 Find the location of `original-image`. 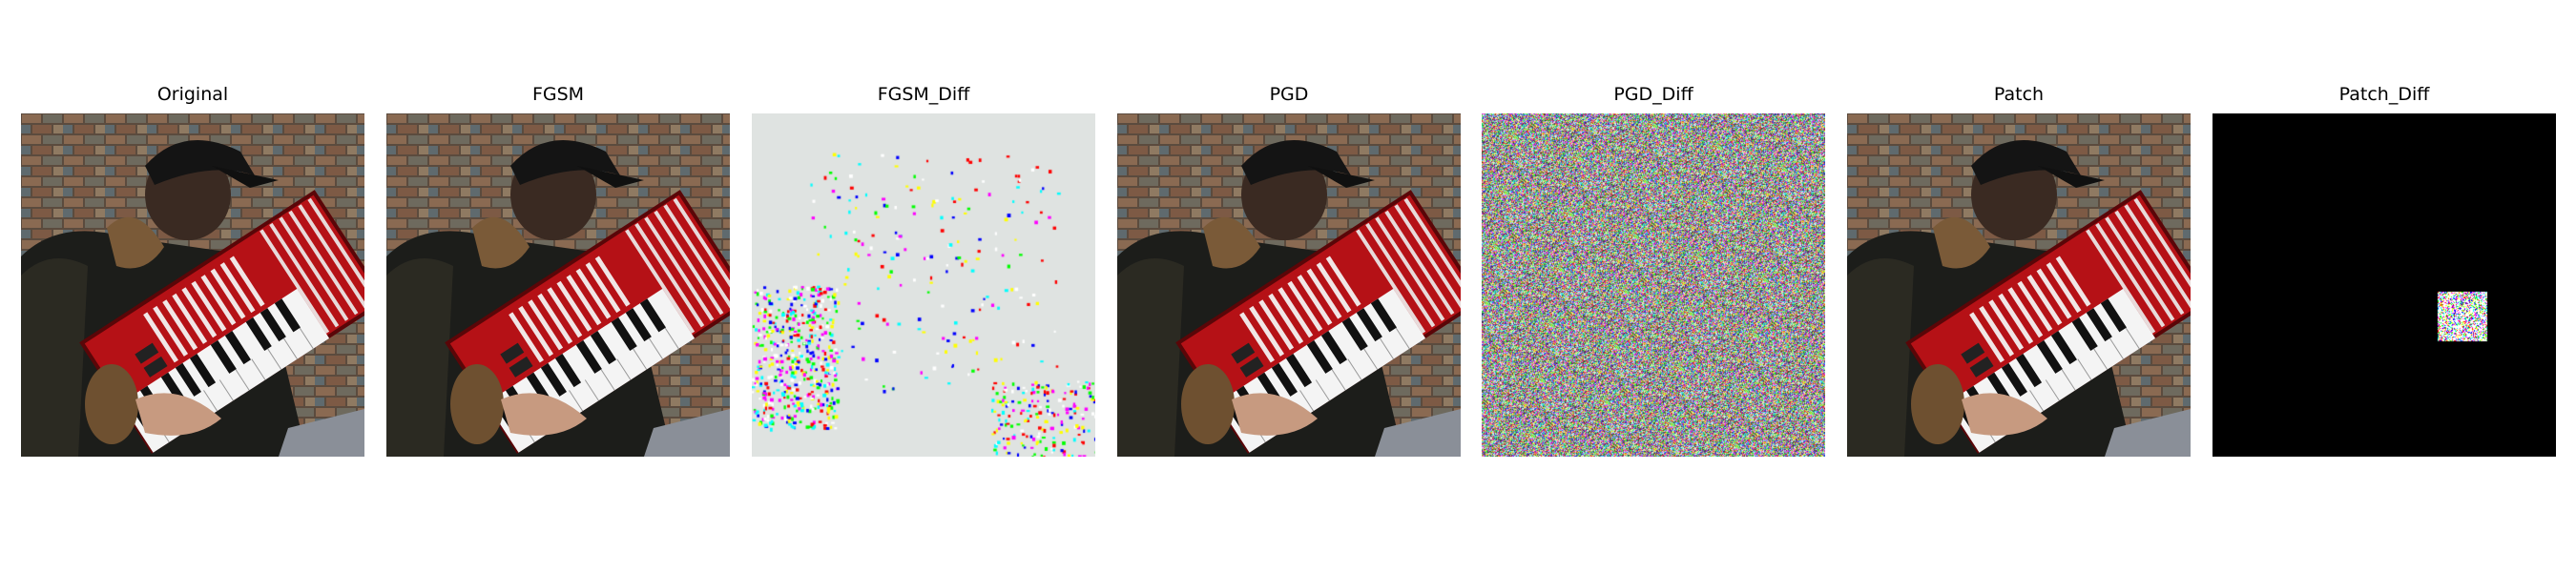

original-image is located at coordinates (192, 285).